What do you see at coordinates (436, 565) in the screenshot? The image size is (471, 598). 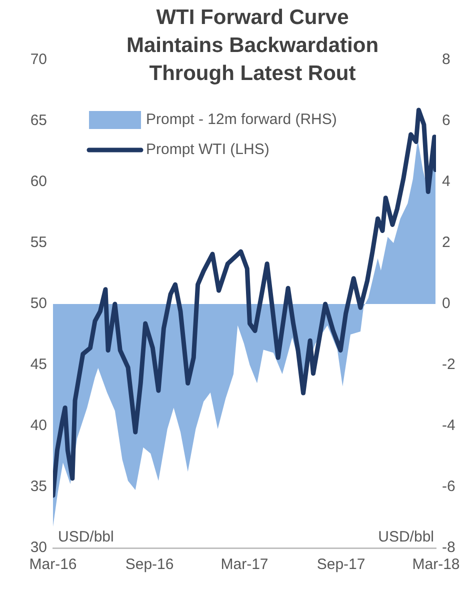 I see `x-tick-label: Mar-18` at bounding box center [436, 565].